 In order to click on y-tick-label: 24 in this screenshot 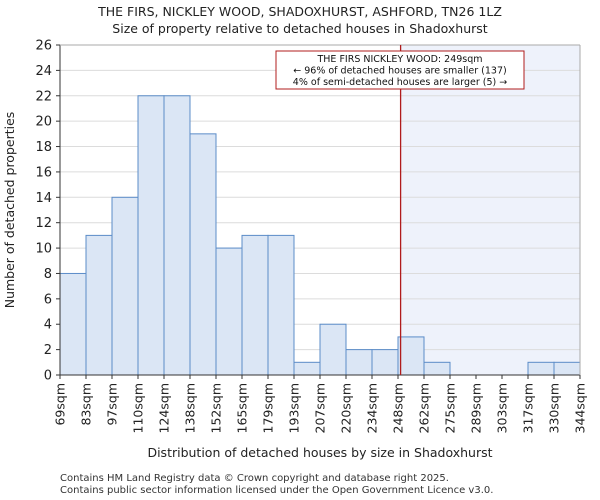, I will do `click(43, 71)`.